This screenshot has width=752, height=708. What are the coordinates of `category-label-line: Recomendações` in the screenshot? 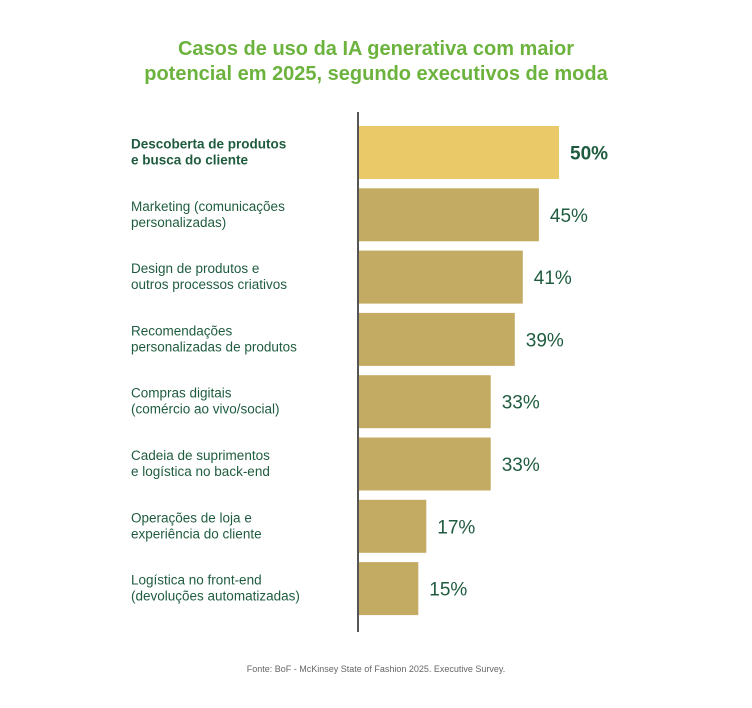 It's located at (182, 330).